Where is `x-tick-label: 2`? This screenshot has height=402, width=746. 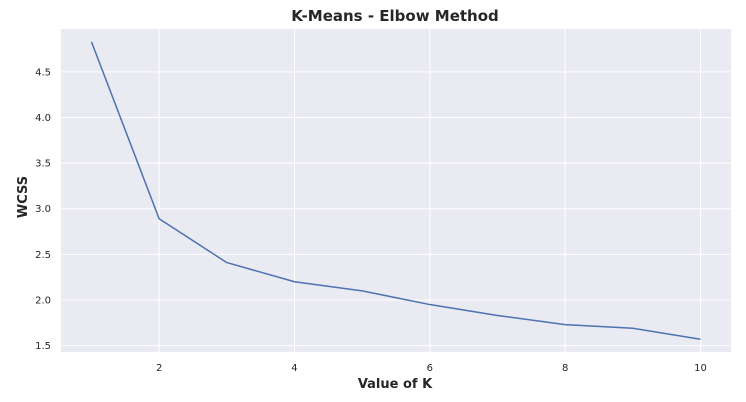 x-tick-label: 2 is located at coordinates (159, 368).